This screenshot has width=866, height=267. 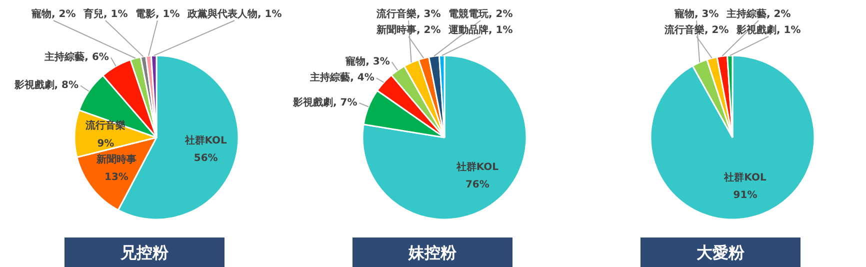 I want to click on data-label: 56%, so click(x=206, y=158).